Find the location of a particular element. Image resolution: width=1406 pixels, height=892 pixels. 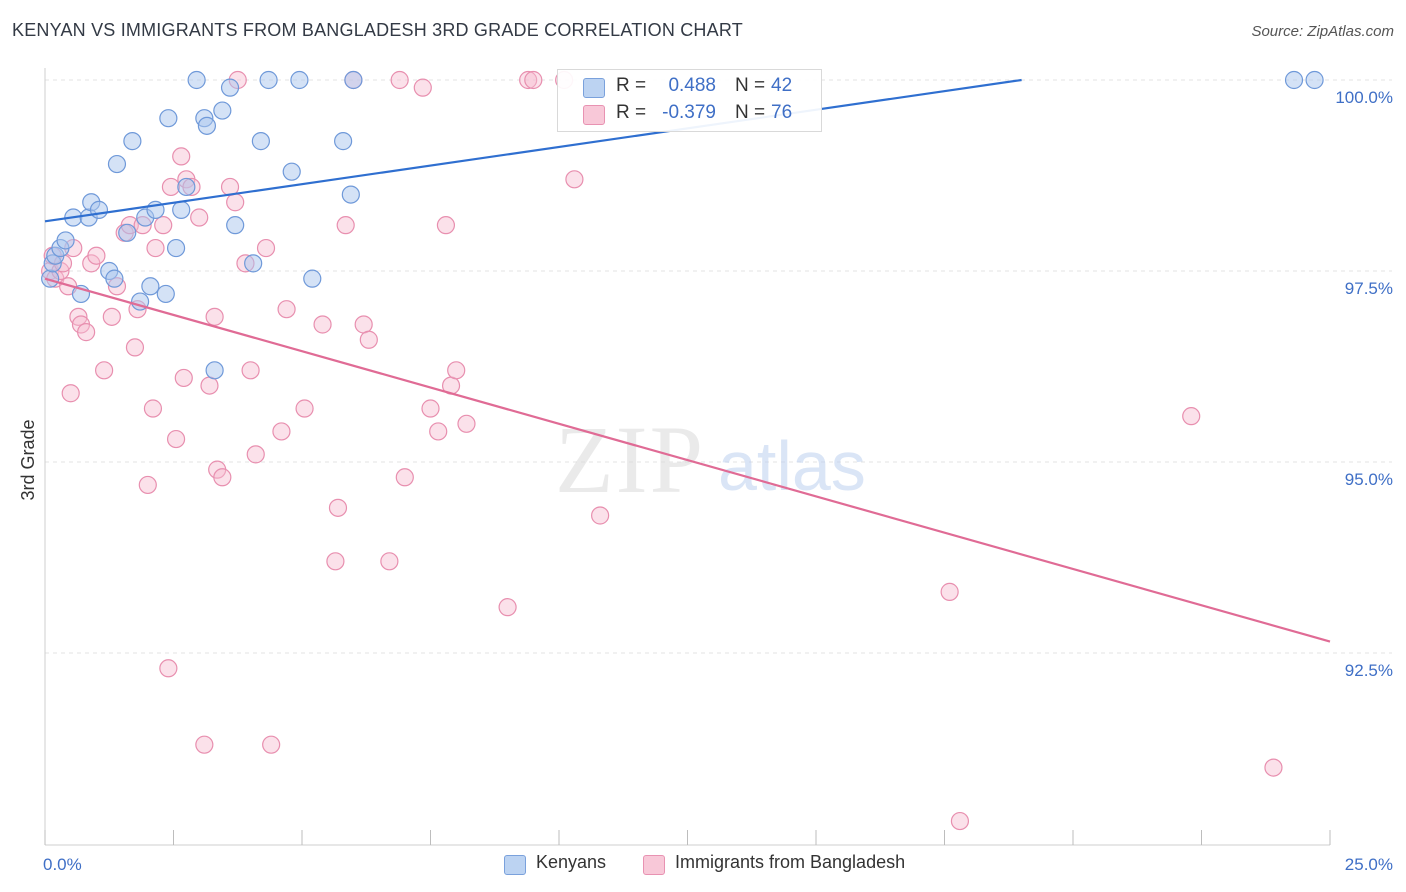

watermark-atlas: atlas is located at coordinates (792, 466).